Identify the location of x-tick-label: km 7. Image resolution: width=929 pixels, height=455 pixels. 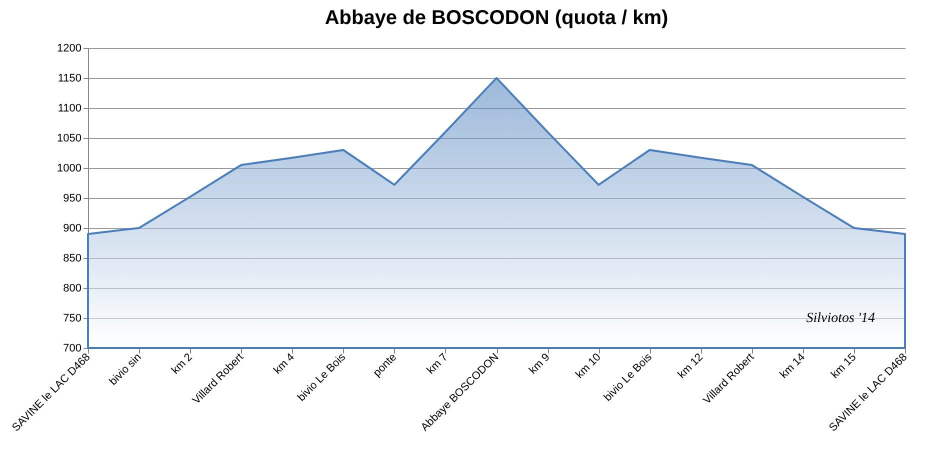
(437, 364).